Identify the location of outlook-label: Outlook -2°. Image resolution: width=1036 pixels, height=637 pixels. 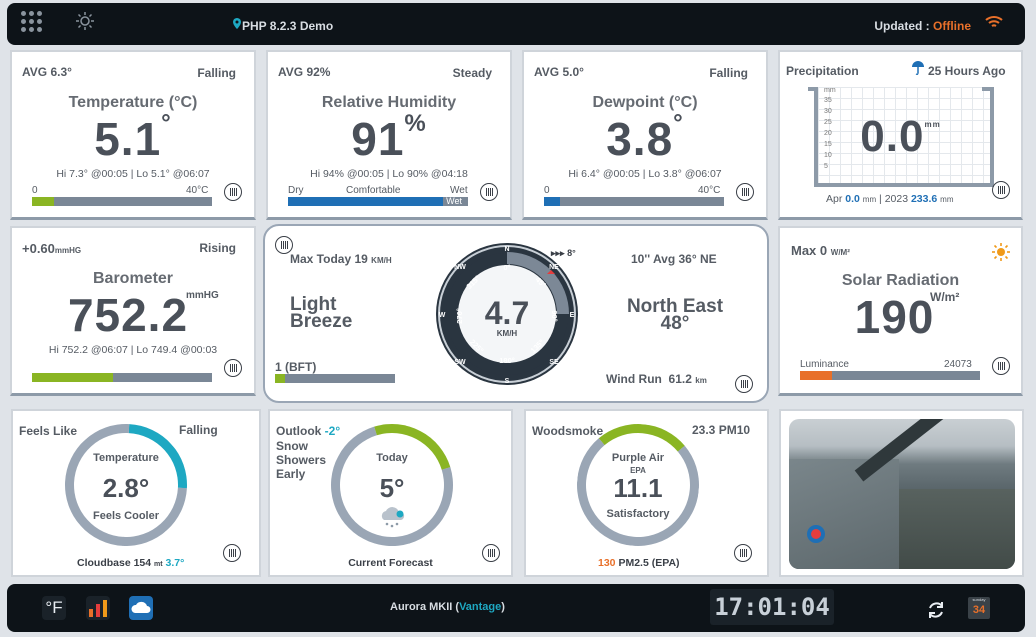
(308, 431).